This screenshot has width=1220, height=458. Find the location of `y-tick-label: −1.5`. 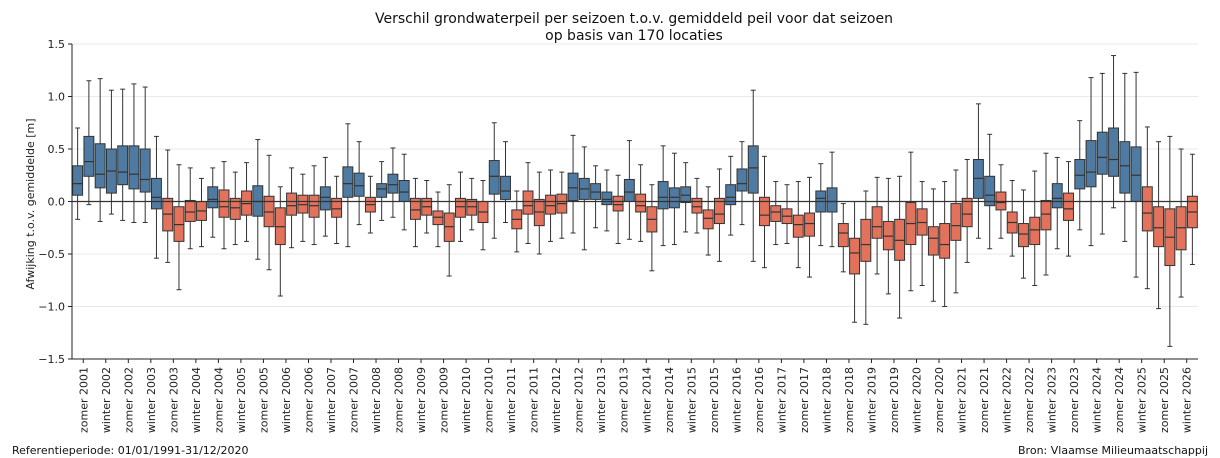

y-tick-label: −1.5 is located at coordinates (51, 359).